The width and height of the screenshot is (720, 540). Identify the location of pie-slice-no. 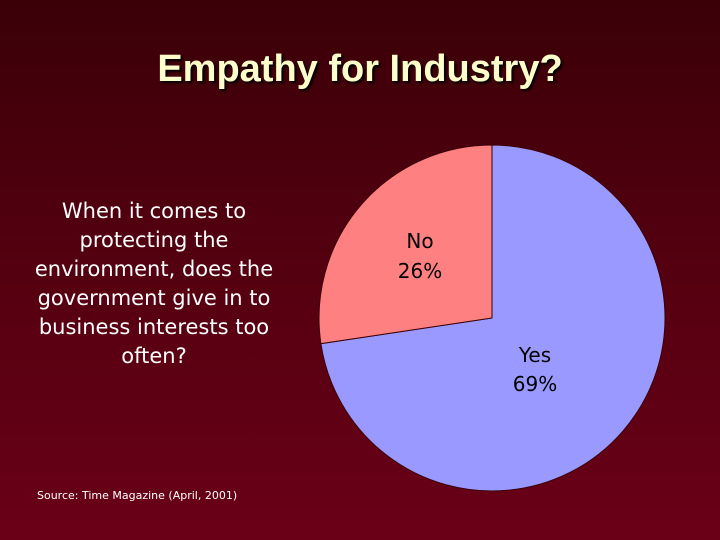
(405, 244).